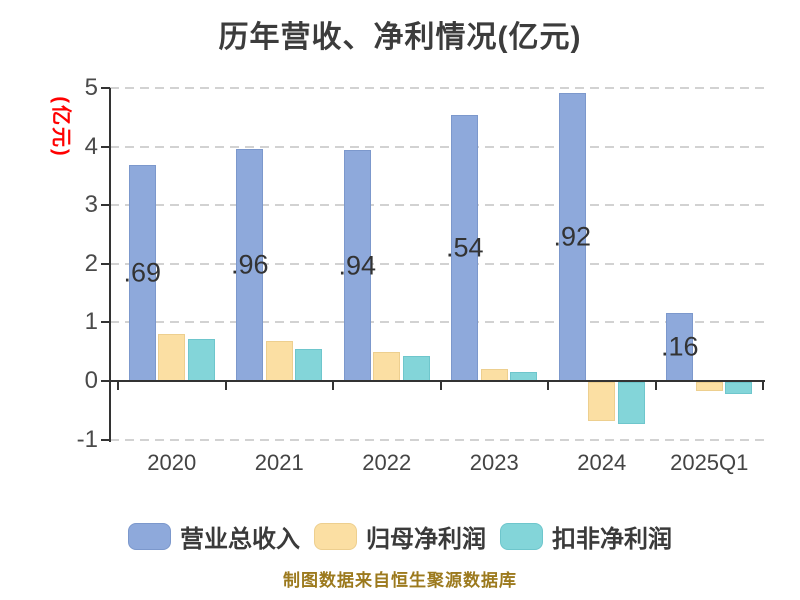 The width and height of the screenshot is (800, 600). I want to click on x-tick-label-2023: 2023, so click(494, 462).